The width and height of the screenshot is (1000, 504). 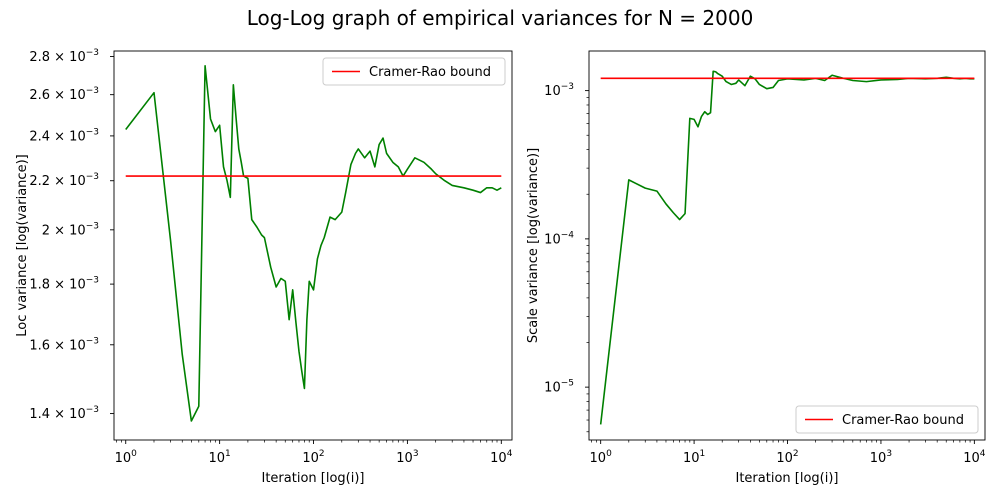 I want to click on y-tick-label: 10⁻³, so click(x=559, y=90).